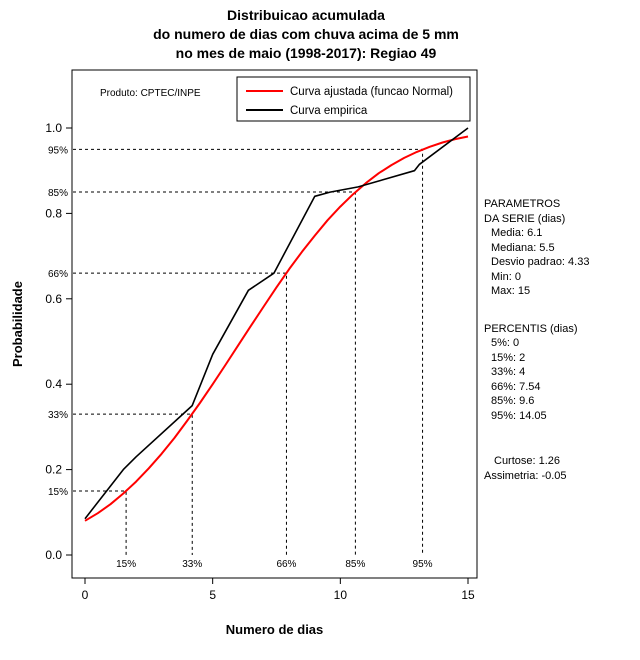 The image size is (640, 660). Describe the element at coordinates (192, 564) in the screenshot. I see `percentile-label-bottom: 33%` at that location.